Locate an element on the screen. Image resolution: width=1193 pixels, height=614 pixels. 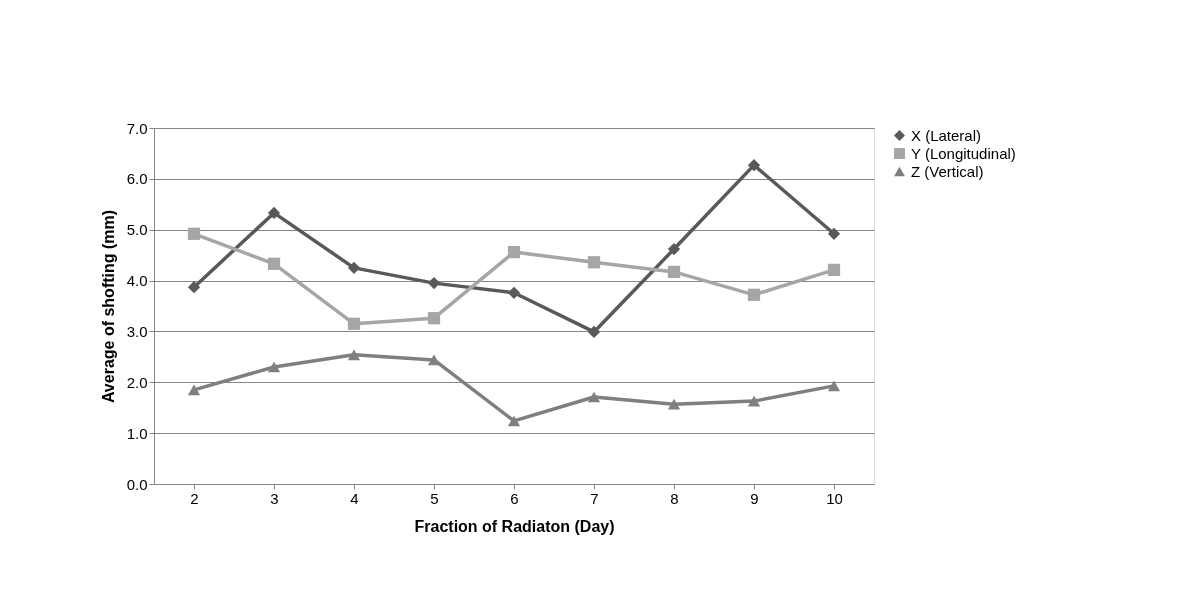
x-axis-title: Fraction of Radiaton (Day) is located at coordinates (514, 526).